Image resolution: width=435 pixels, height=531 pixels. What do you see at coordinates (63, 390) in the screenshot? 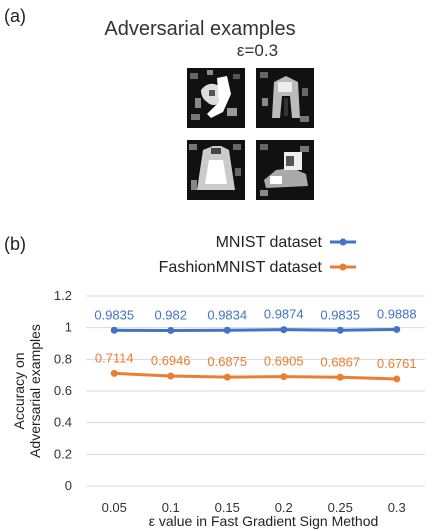
I see `y-tick-label: 0.6` at bounding box center [63, 390].